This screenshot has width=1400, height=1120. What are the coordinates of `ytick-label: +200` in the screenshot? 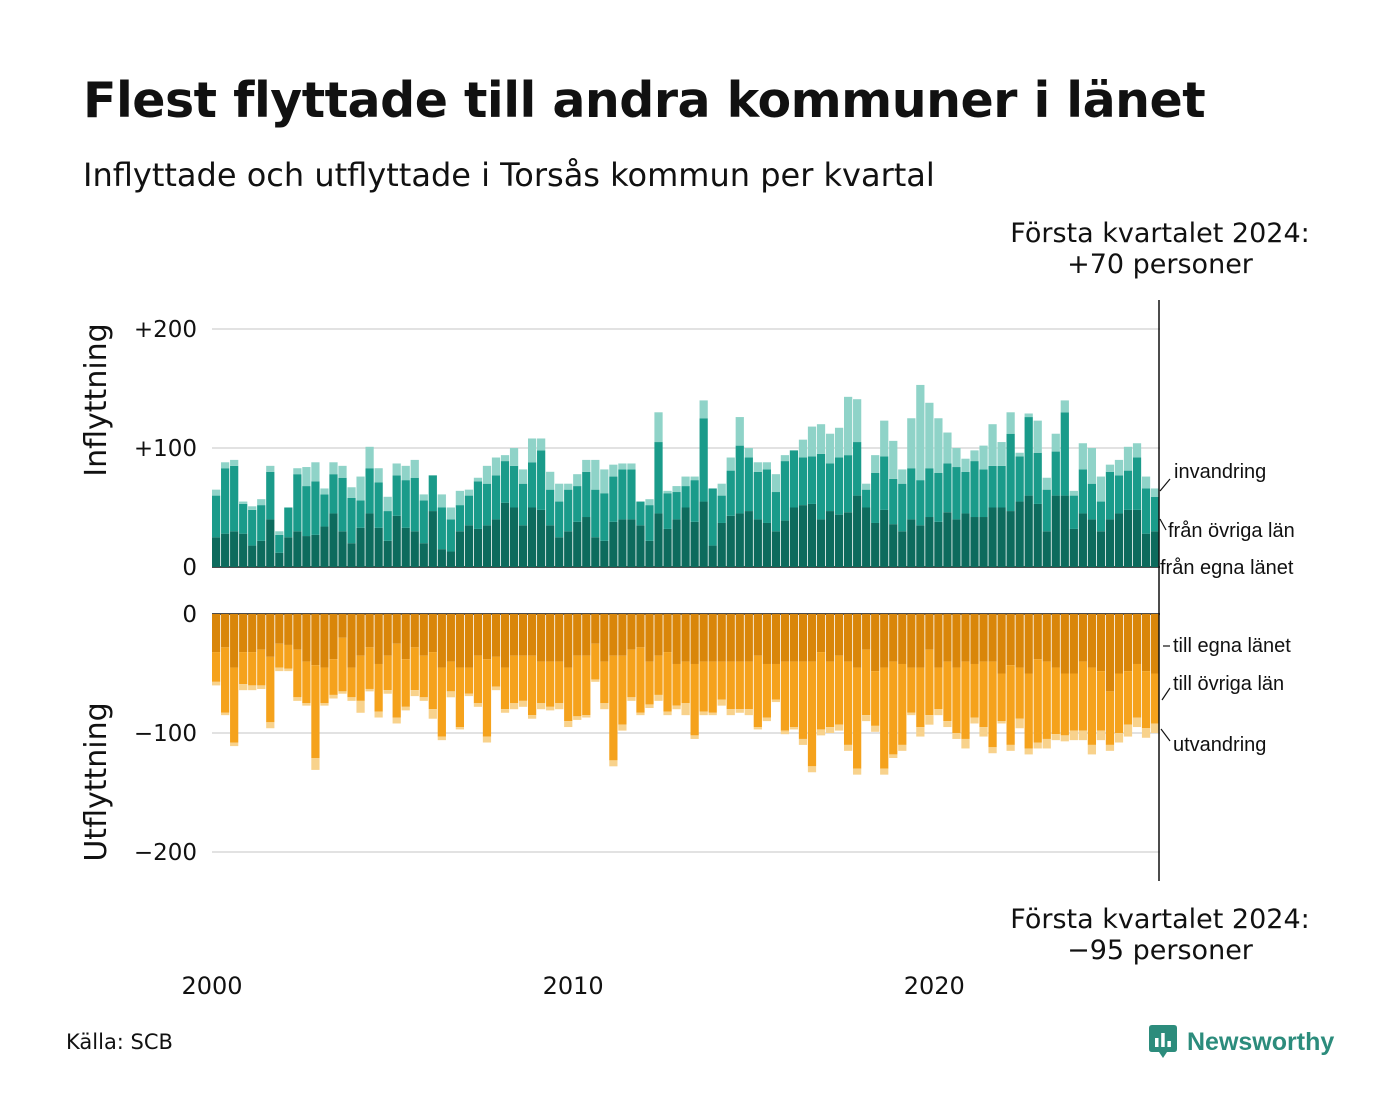 It's located at (165, 330).